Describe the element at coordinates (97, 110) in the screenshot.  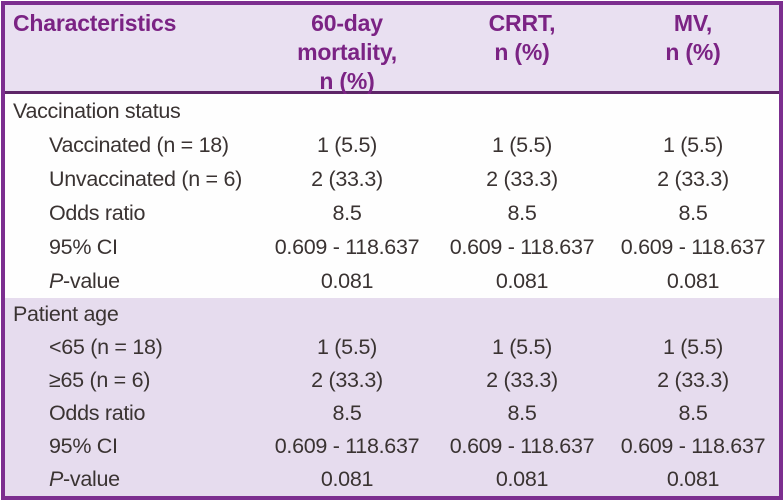
I see `section-title: Vaccination status` at that location.